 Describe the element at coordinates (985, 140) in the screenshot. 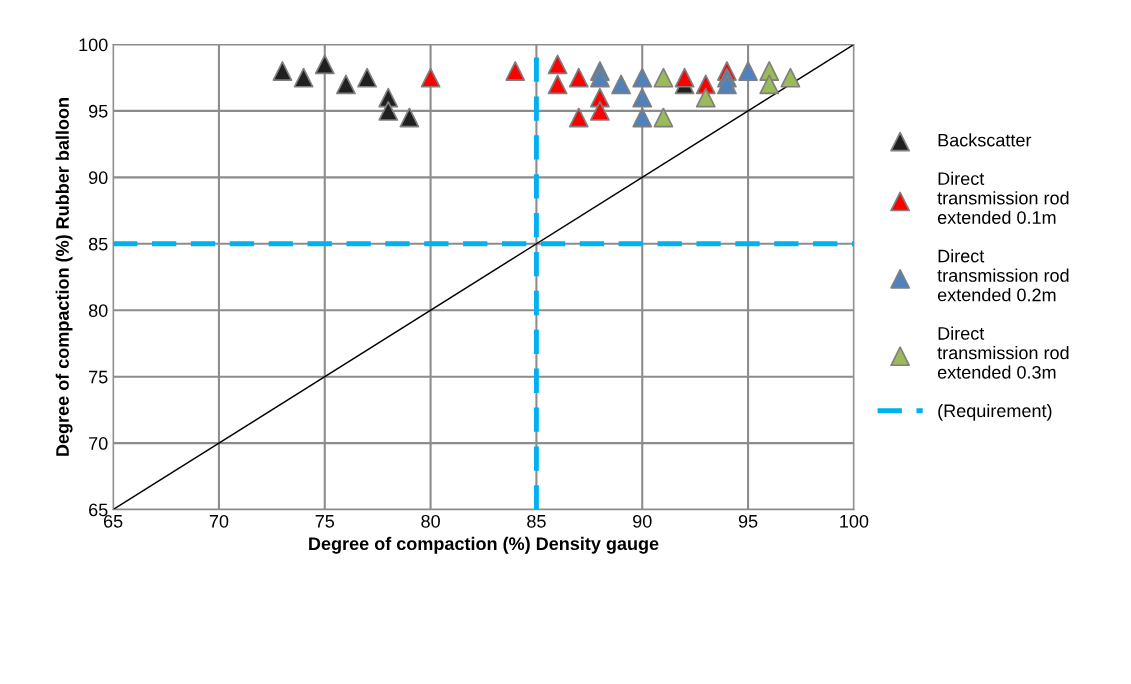

I see `legend-label: Backscatter` at that location.